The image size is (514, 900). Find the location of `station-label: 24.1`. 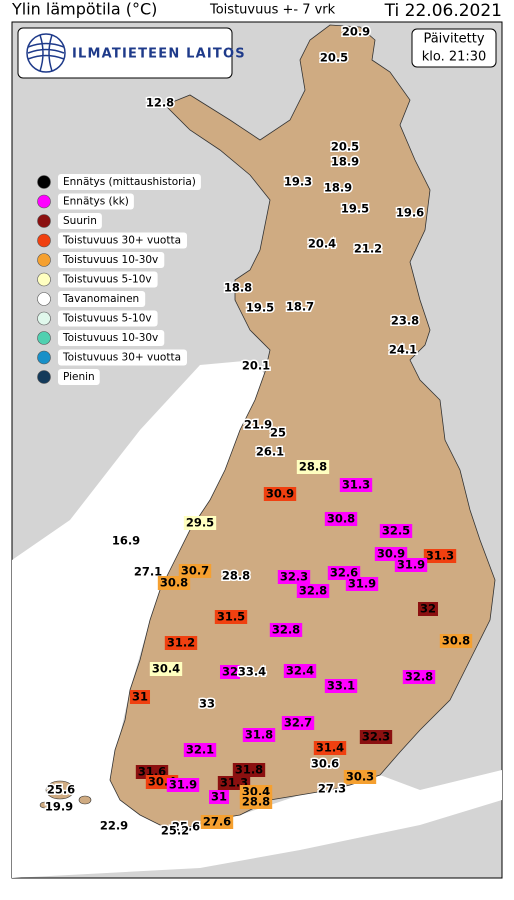

station-label: 24.1 is located at coordinates (403, 350).